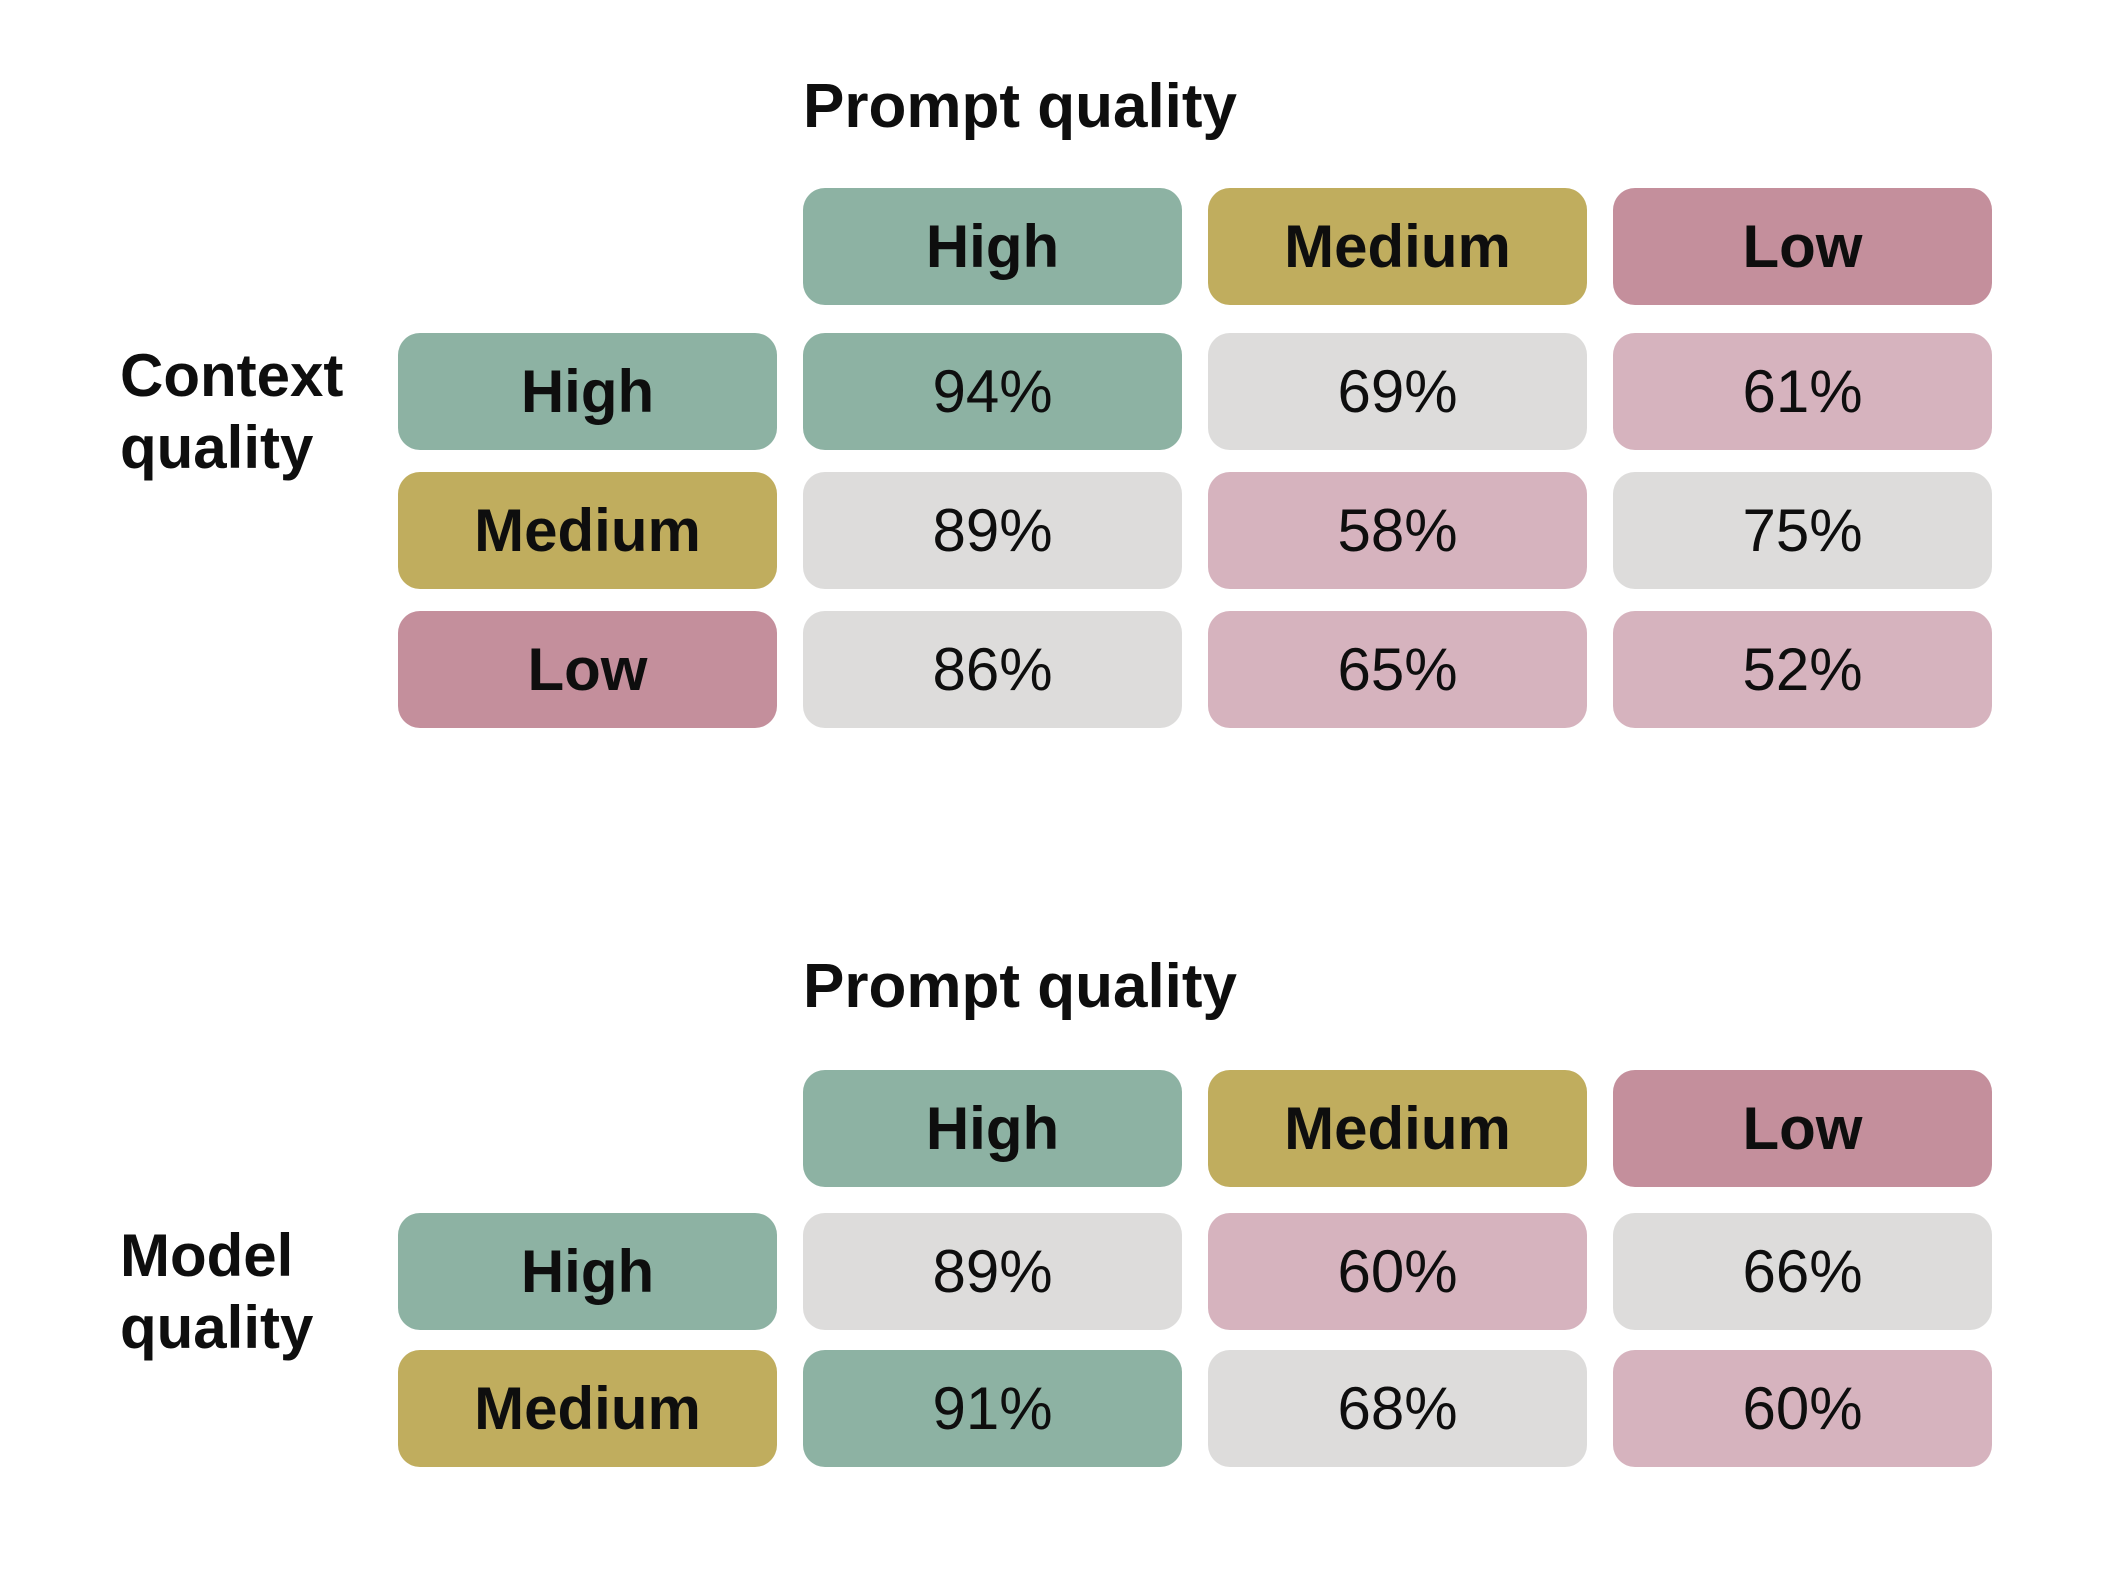 The image size is (2116, 1582). Describe the element at coordinates (992, 669) in the screenshot. I see `matrix-cell: 86%` at that location.